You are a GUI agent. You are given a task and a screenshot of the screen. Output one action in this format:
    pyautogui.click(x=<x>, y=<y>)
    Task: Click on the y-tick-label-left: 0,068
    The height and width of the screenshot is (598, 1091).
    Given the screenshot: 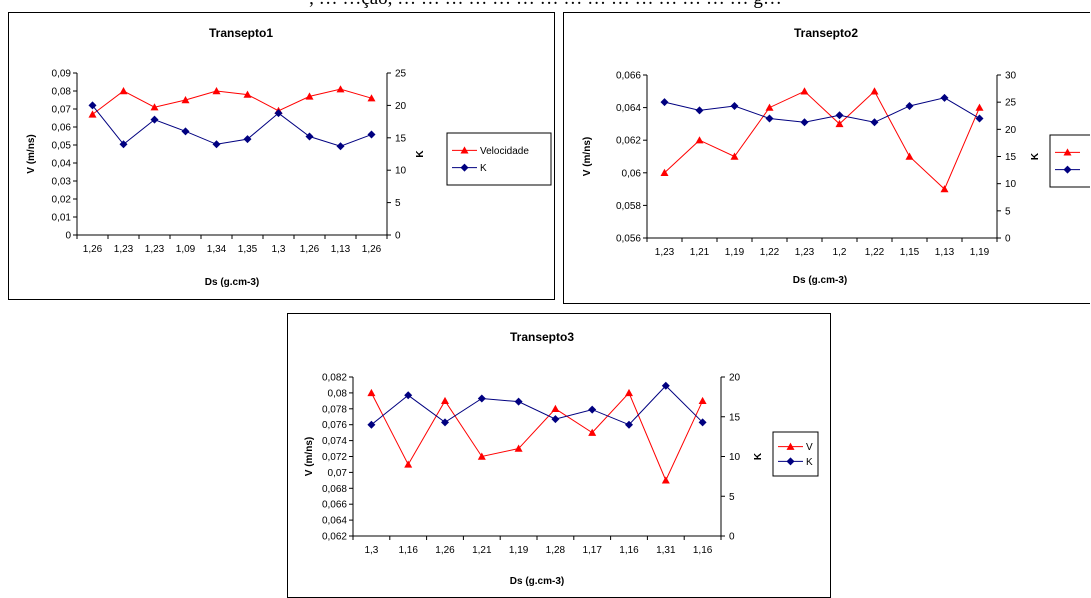 What is the action you would take?
    pyautogui.click(x=334, y=489)
    